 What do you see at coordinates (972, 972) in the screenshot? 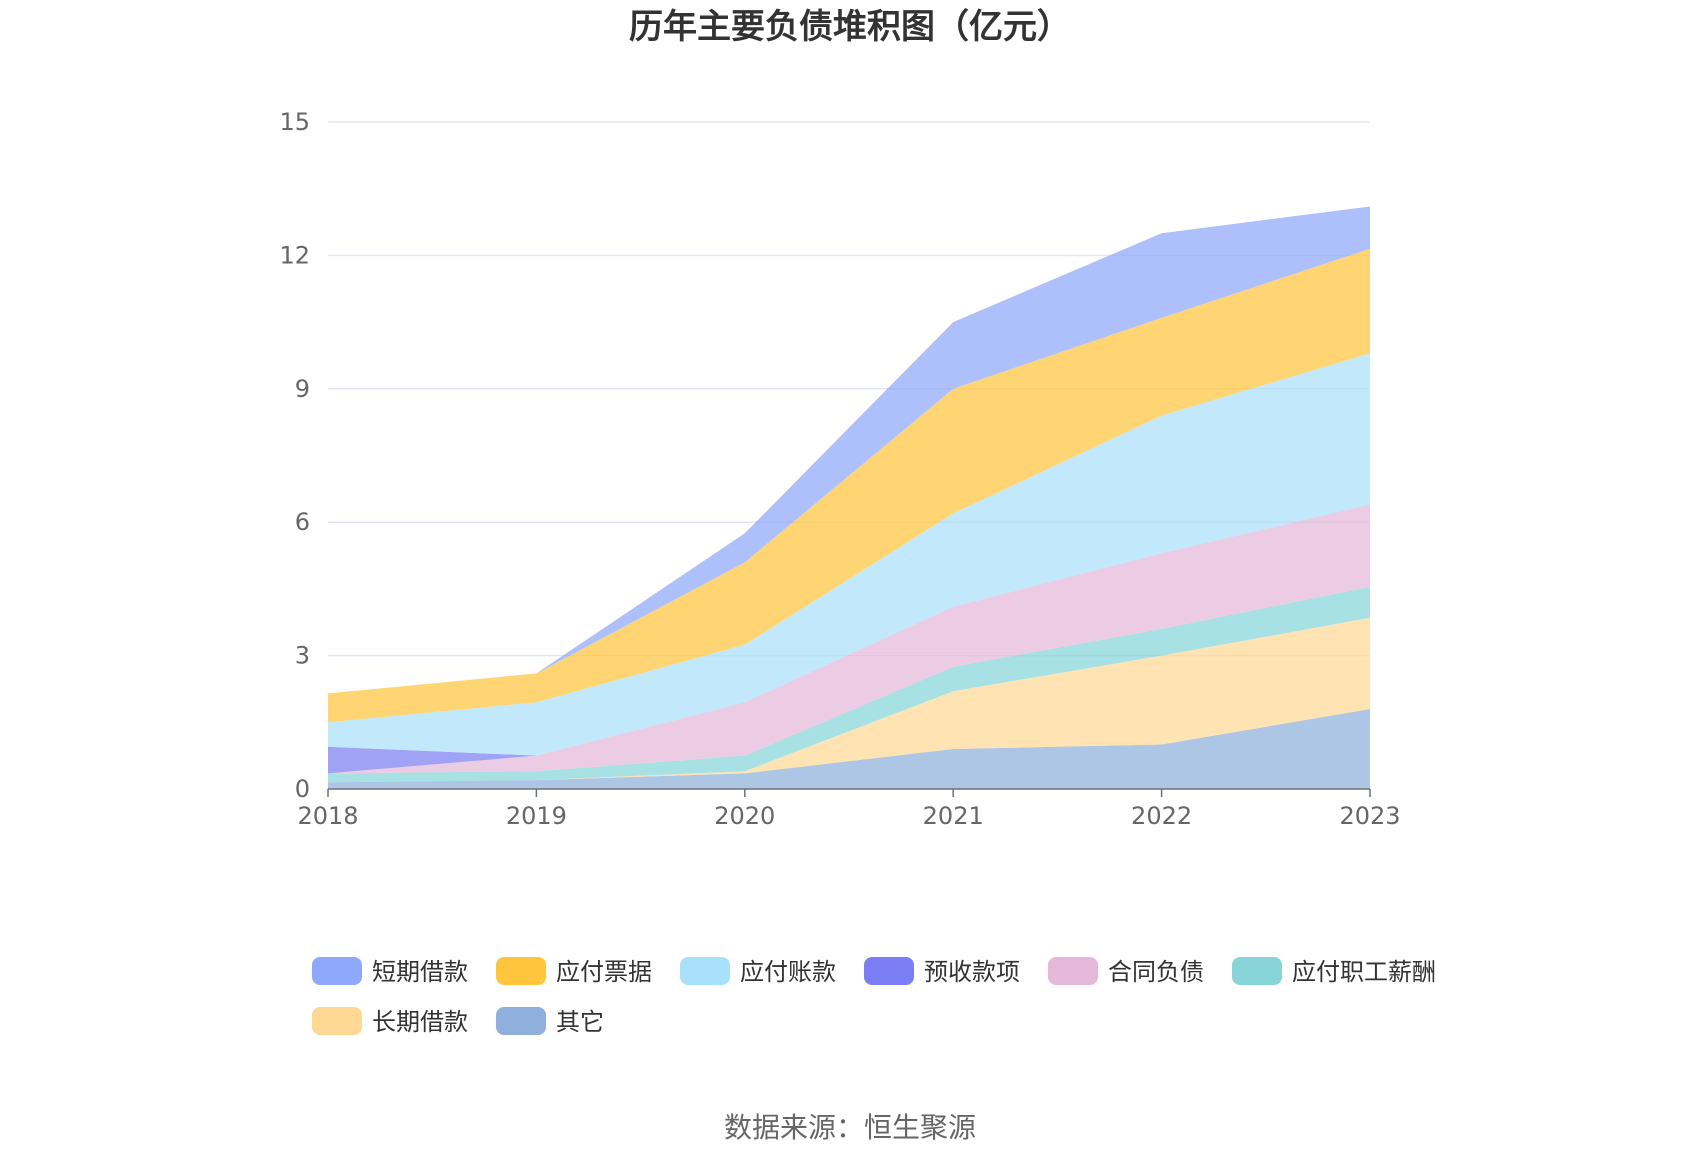
I see `legend-label: 预收款项` at bounding box center [972, 972].